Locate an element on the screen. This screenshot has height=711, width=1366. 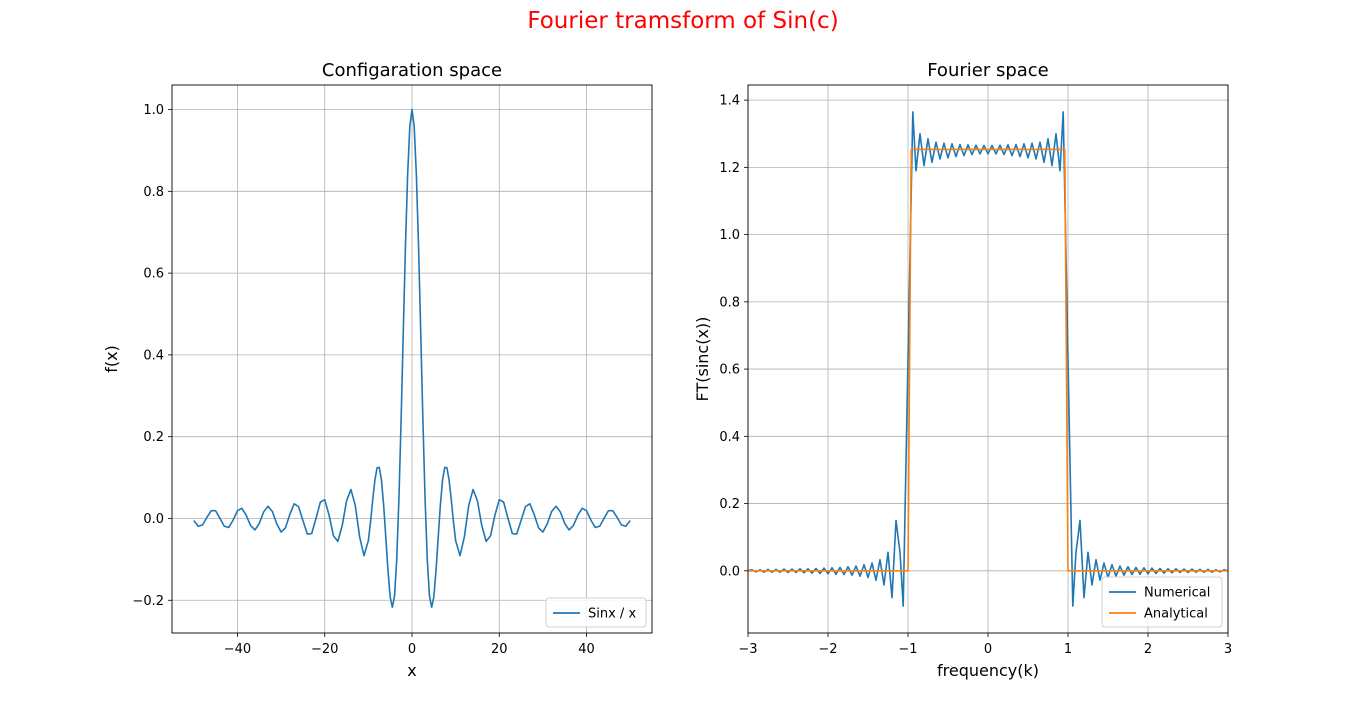
fourier-x-tick-label: 0 is located at coordinates (988, 649).